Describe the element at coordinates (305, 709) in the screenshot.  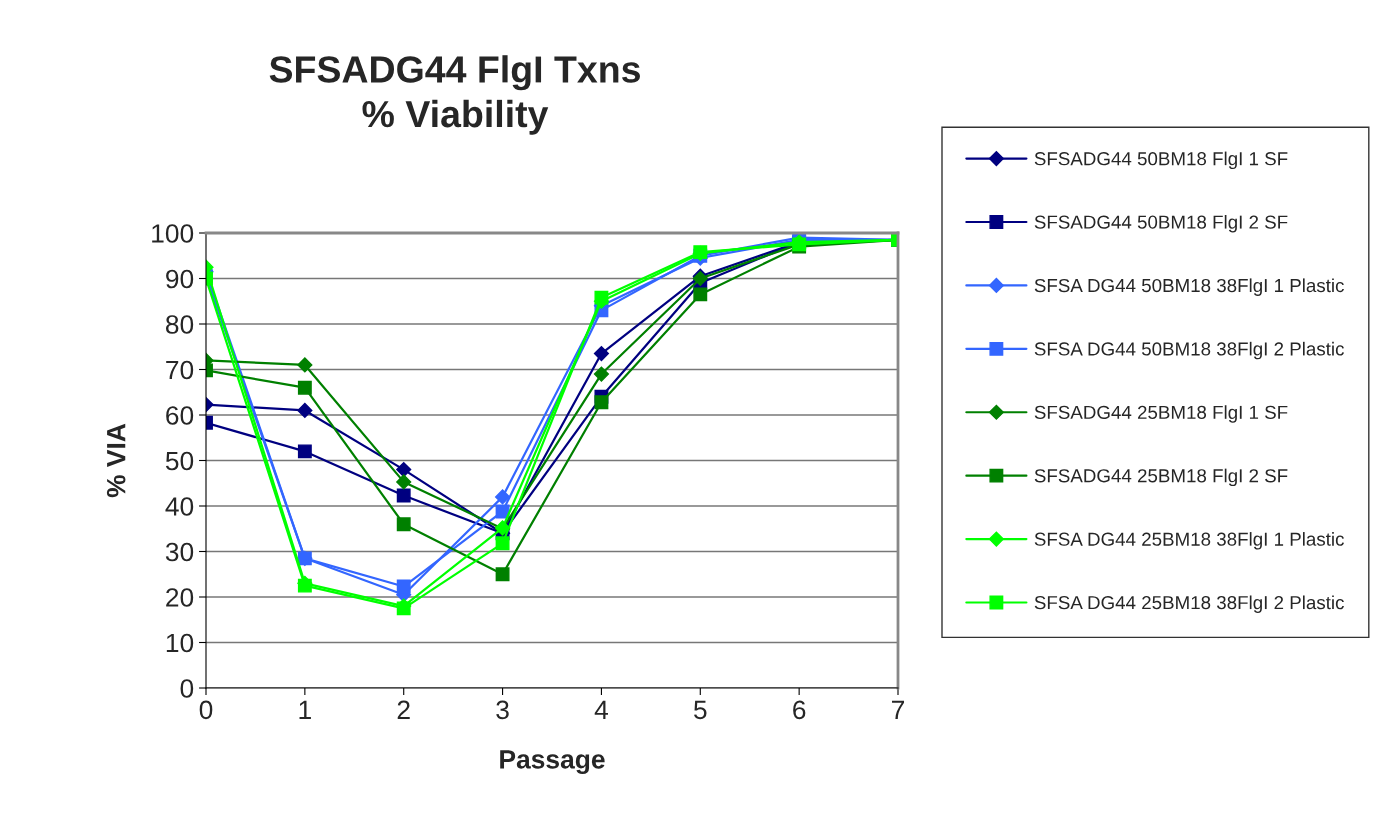
I see `x-tick-label: 1` at that location.